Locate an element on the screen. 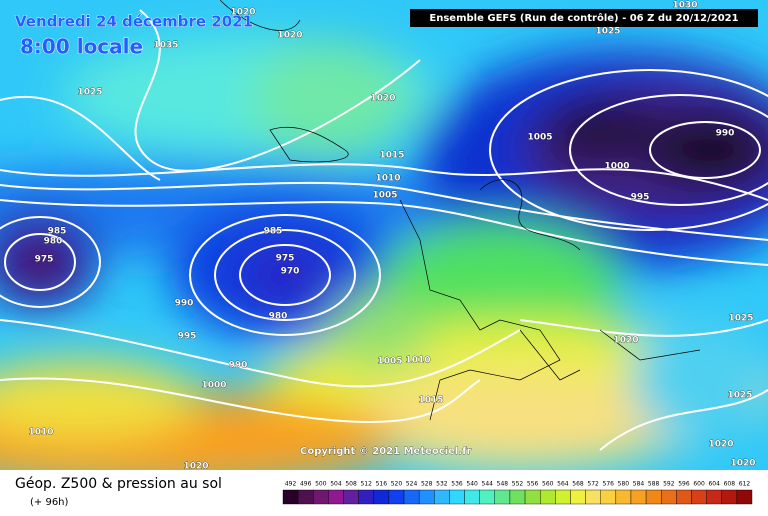 Image resolution: width=768 pixels, height=516 pixels. local-time: 8:00 locale is located at coordinates (81, 47).